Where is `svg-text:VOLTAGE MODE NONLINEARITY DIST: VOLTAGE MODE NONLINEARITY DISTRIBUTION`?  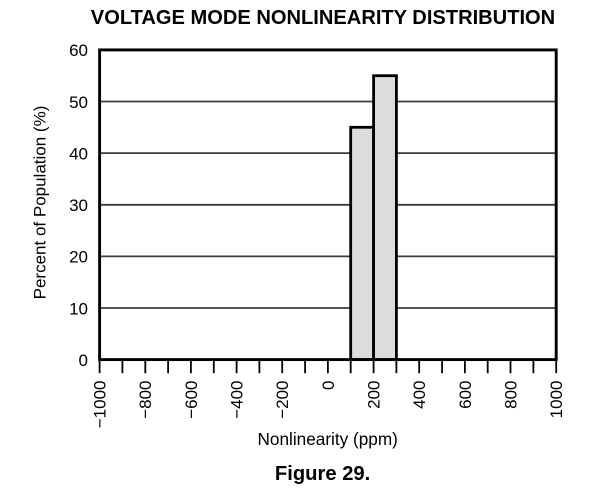
svg-text:VOLTAGE MODE NONLINEARITY DIST: VOLTAGE MODE NONLINEARITY DISTRIBUTION is located at coordinates (323, 18).